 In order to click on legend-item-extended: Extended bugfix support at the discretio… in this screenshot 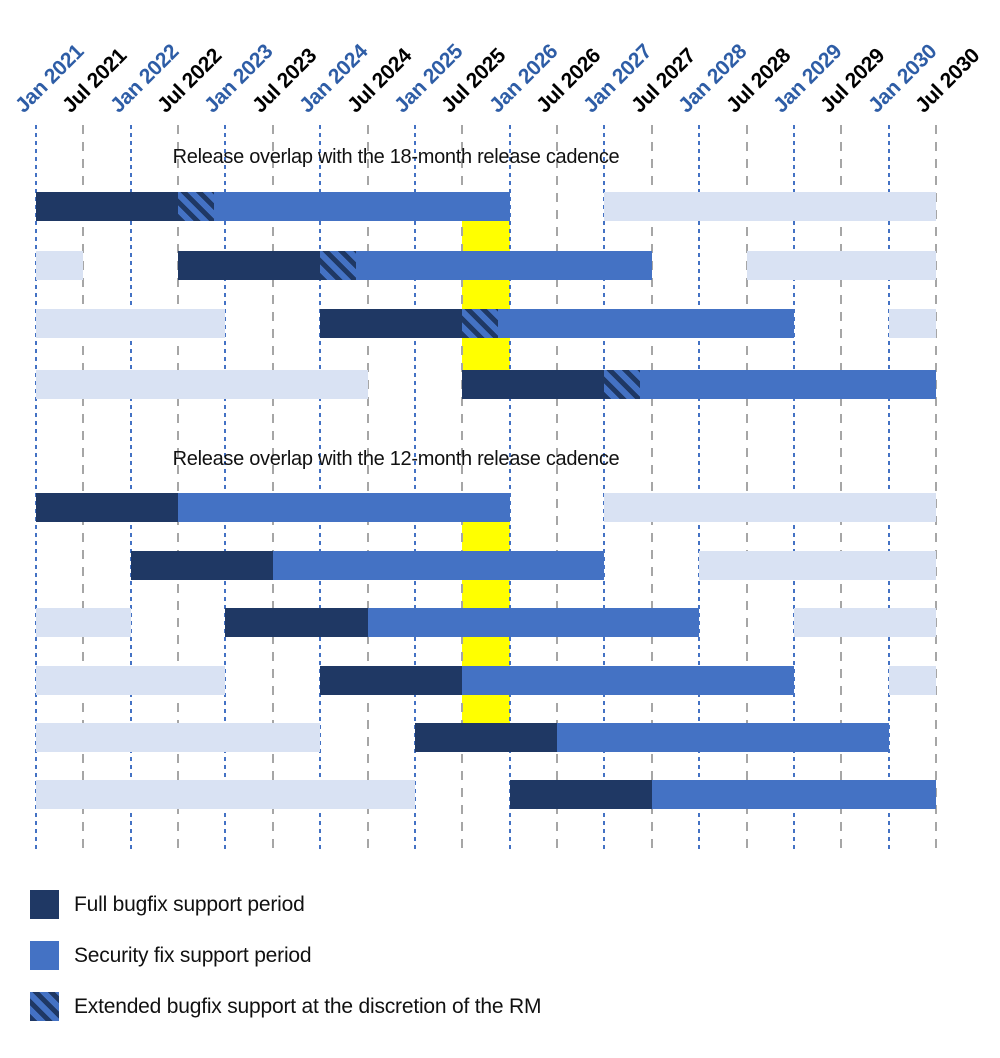, I will do `click(285, 1006)`.